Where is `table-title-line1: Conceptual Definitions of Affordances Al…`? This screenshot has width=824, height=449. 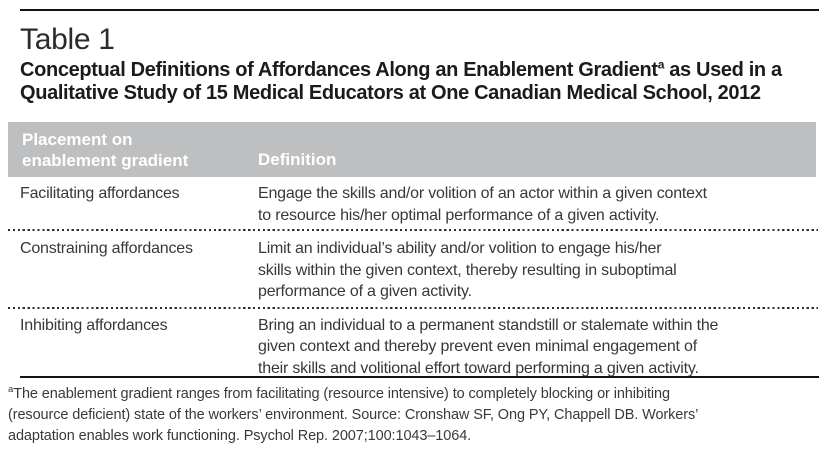 table-title-line1: Conceptual Definitions of Affordances Al… is located at coordinates (401, 69).